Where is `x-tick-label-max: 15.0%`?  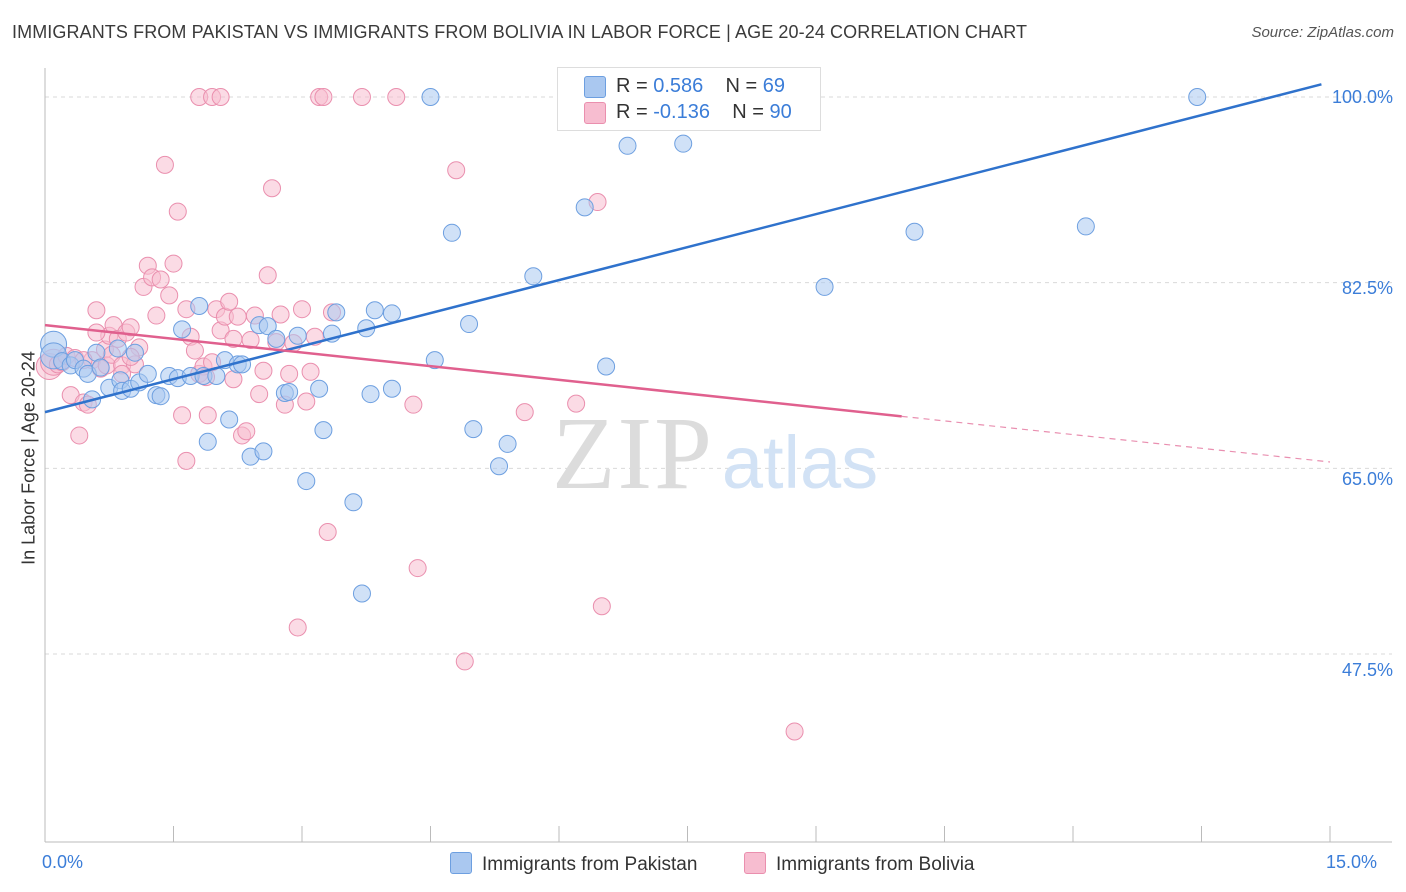 x-tick-label-max: 15.0% is located at coordinates (1352, 862).